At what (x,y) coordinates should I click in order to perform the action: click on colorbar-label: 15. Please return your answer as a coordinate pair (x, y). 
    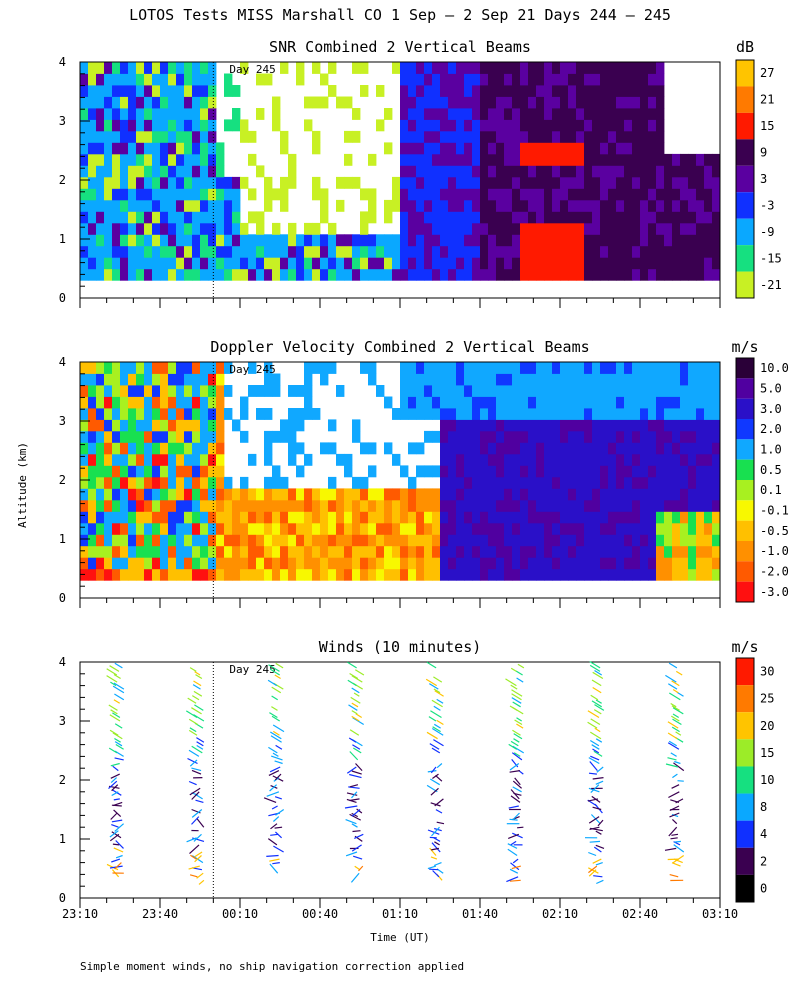
    Looking at the image, I should click on (767, 753).